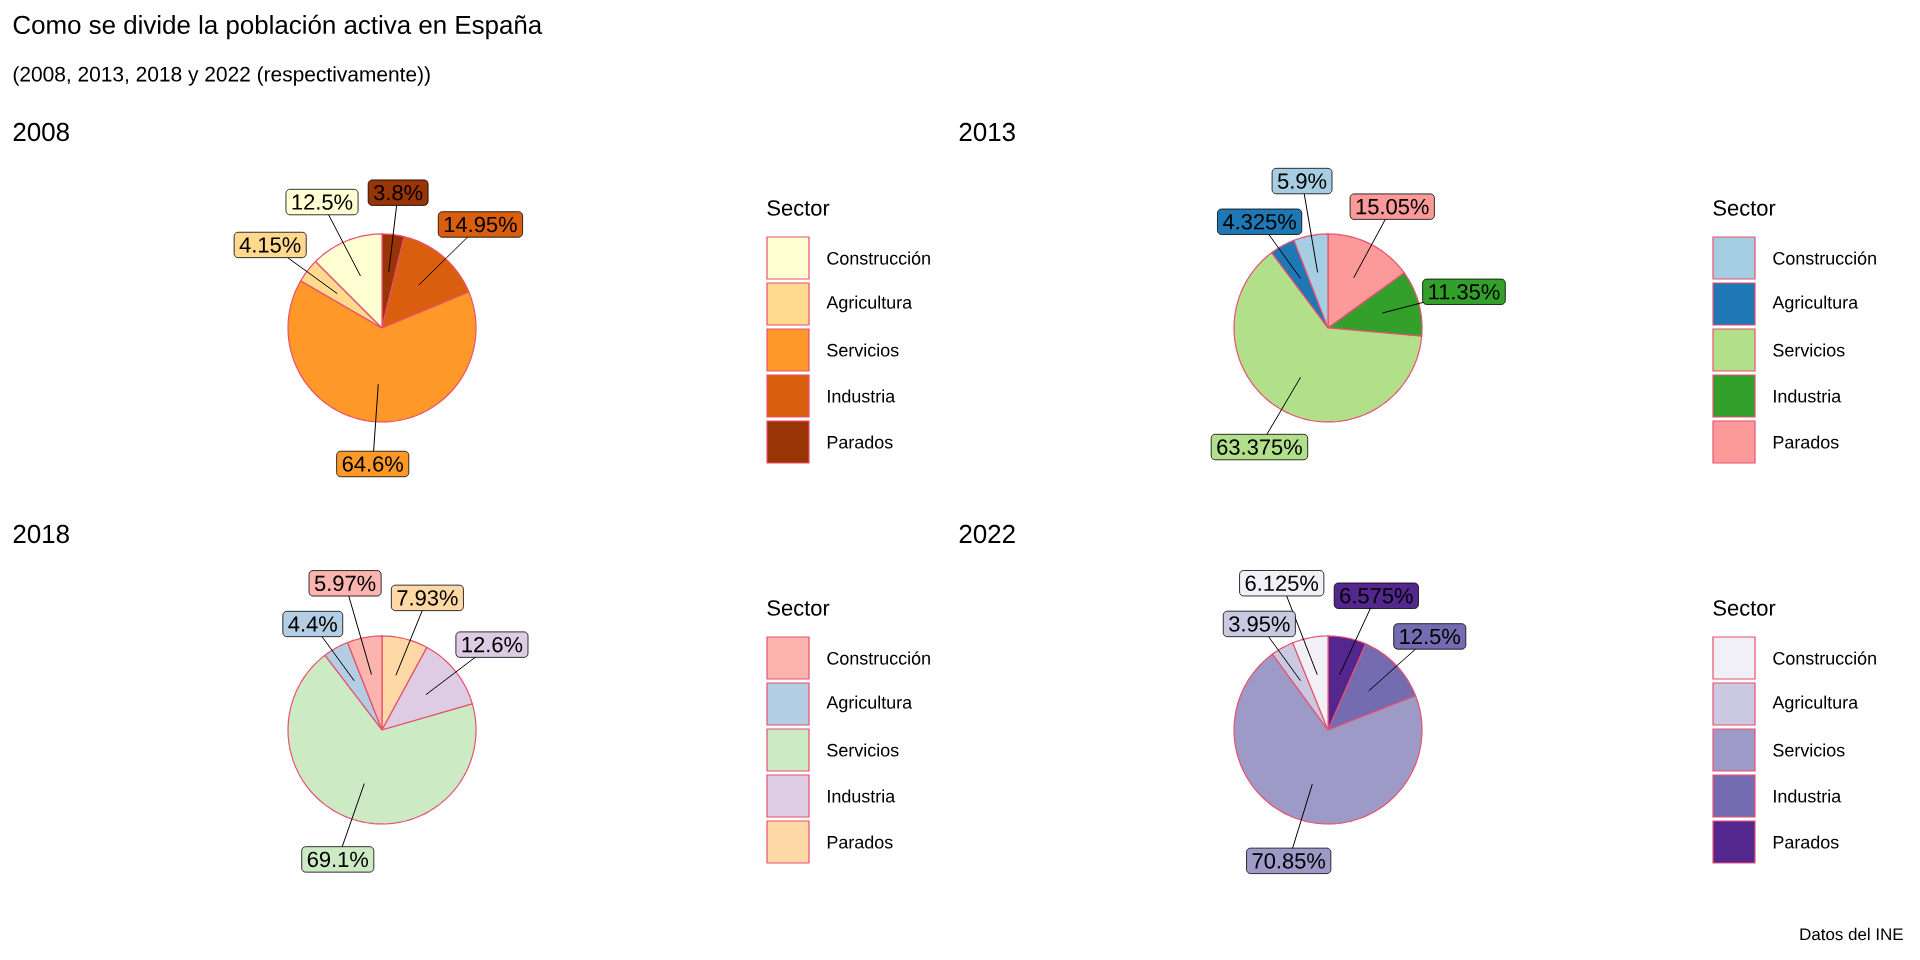 The height and width of the screenshot is (960, 1920). Describe the element at coordinates (987, 132) in the screenshot. I see `text: 2013` at that location.